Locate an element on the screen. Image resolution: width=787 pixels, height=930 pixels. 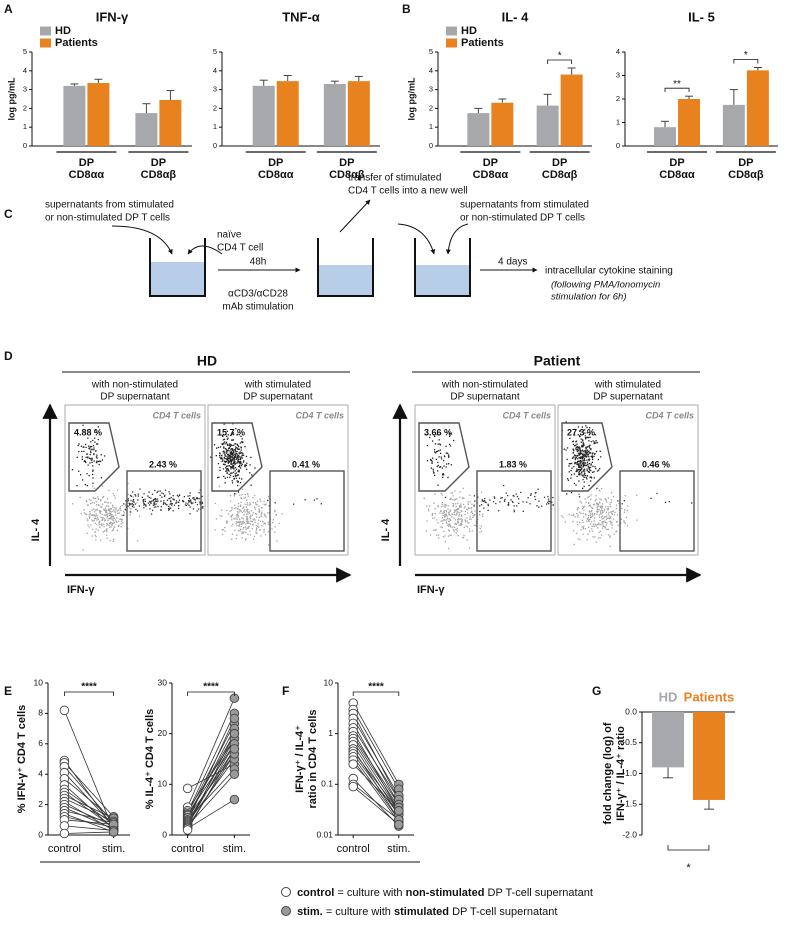
y-tick-label: 2 is located at coordinates (25, 107).